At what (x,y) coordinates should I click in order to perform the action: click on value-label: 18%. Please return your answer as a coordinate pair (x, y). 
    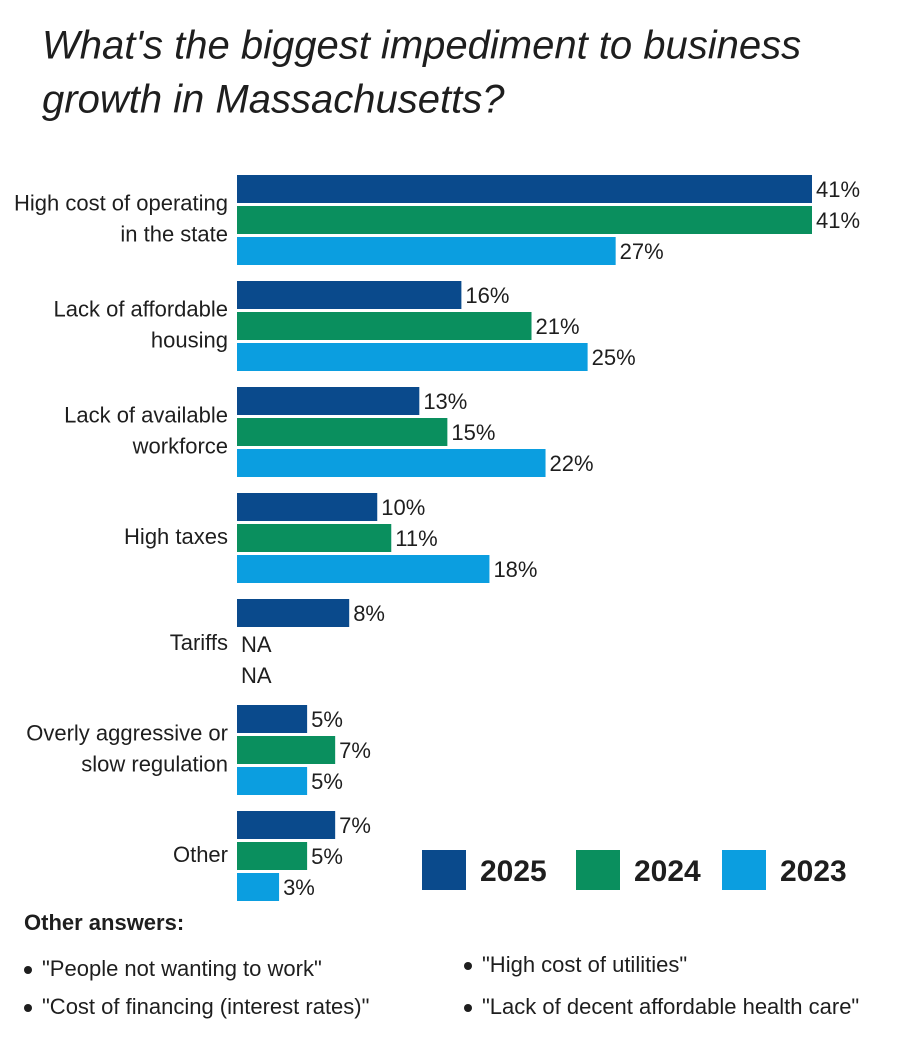
    Looking at the image, I should click on (515, 569).